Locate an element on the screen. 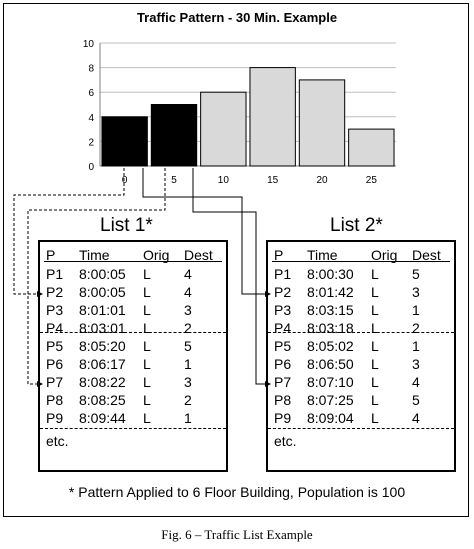  arrival-time: 8:09:44 is located at coordinates (102, 418).